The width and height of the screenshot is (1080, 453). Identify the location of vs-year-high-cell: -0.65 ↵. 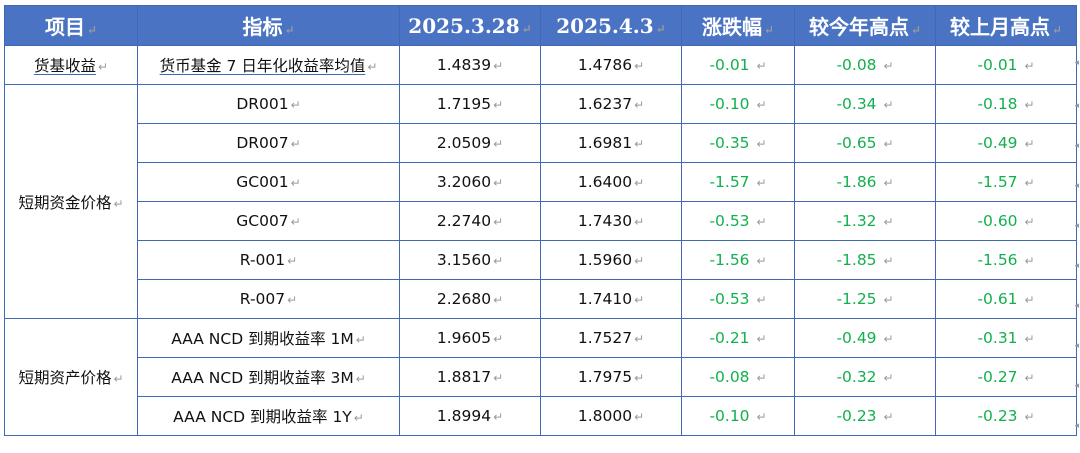
(865, 143).